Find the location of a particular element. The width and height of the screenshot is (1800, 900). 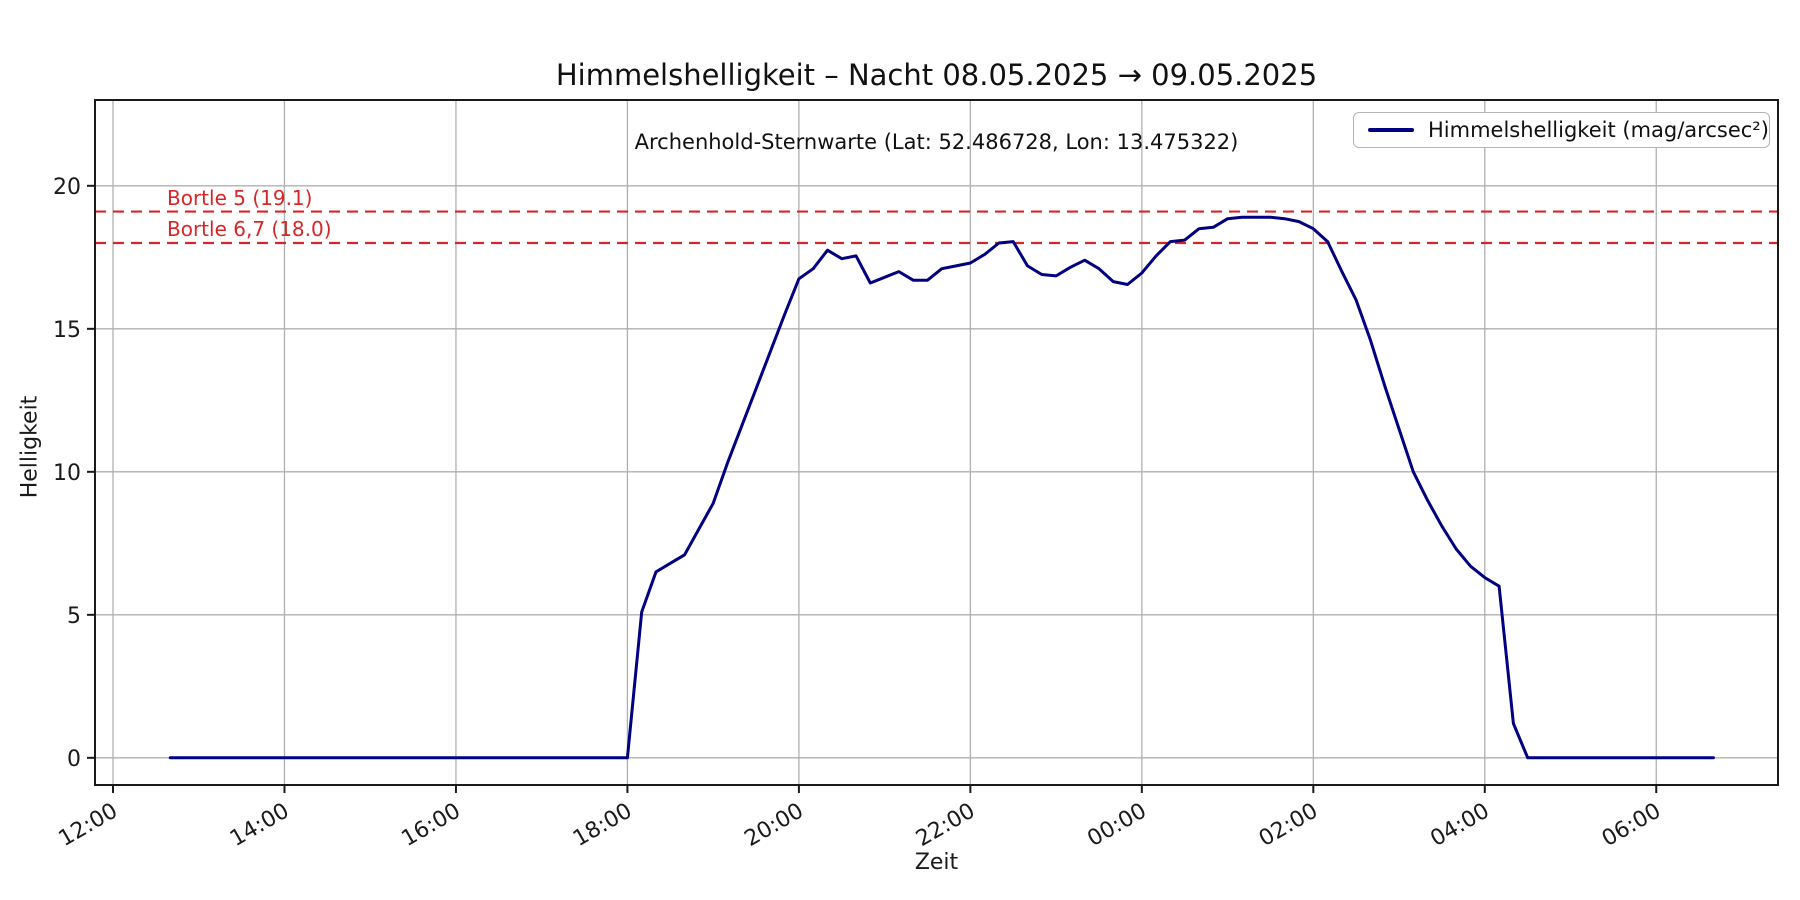

y-tick-label: 10 is located at coordinates (67, 473).